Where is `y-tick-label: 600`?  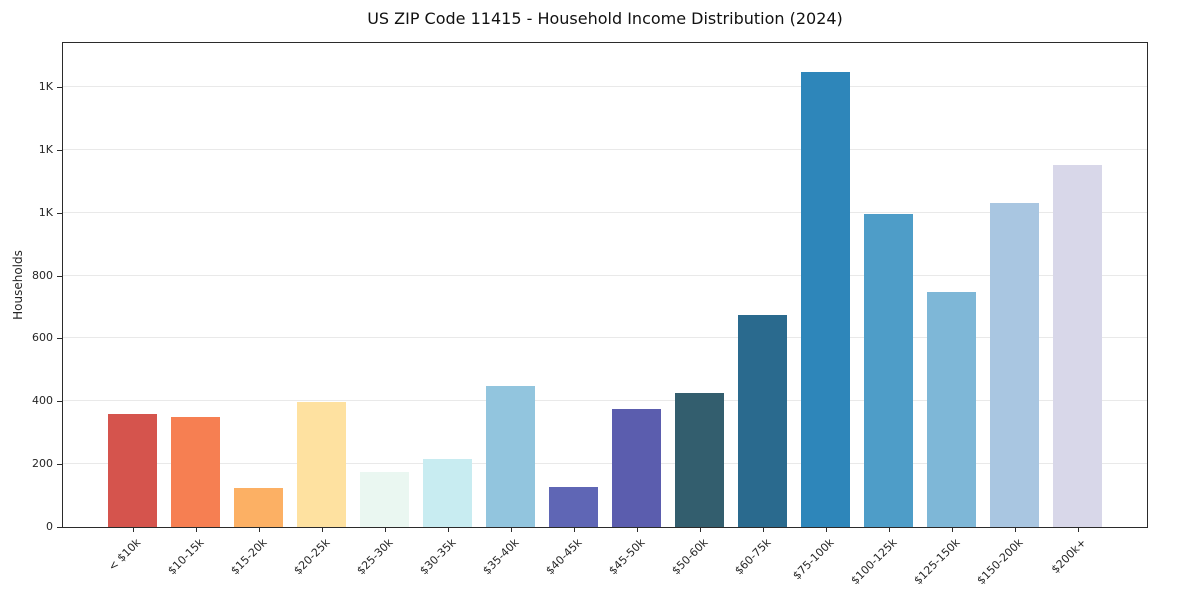
y-tick-label: 600 is located at coordinates (42, 338).